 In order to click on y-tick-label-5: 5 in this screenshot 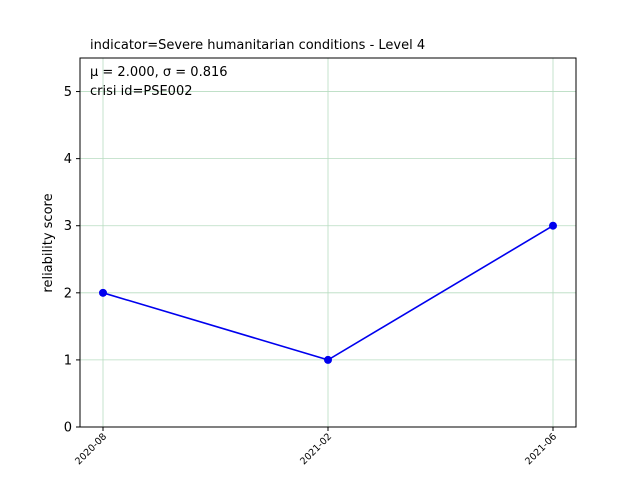, I will do `click(68, 92)`.